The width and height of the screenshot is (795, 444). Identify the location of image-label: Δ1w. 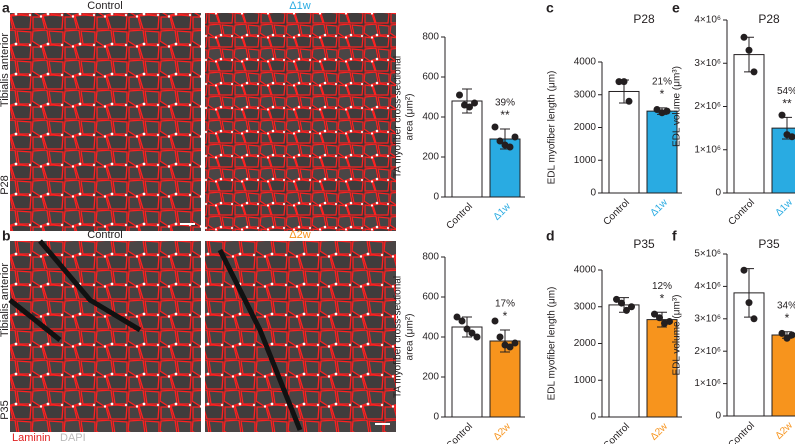
(299, 6).